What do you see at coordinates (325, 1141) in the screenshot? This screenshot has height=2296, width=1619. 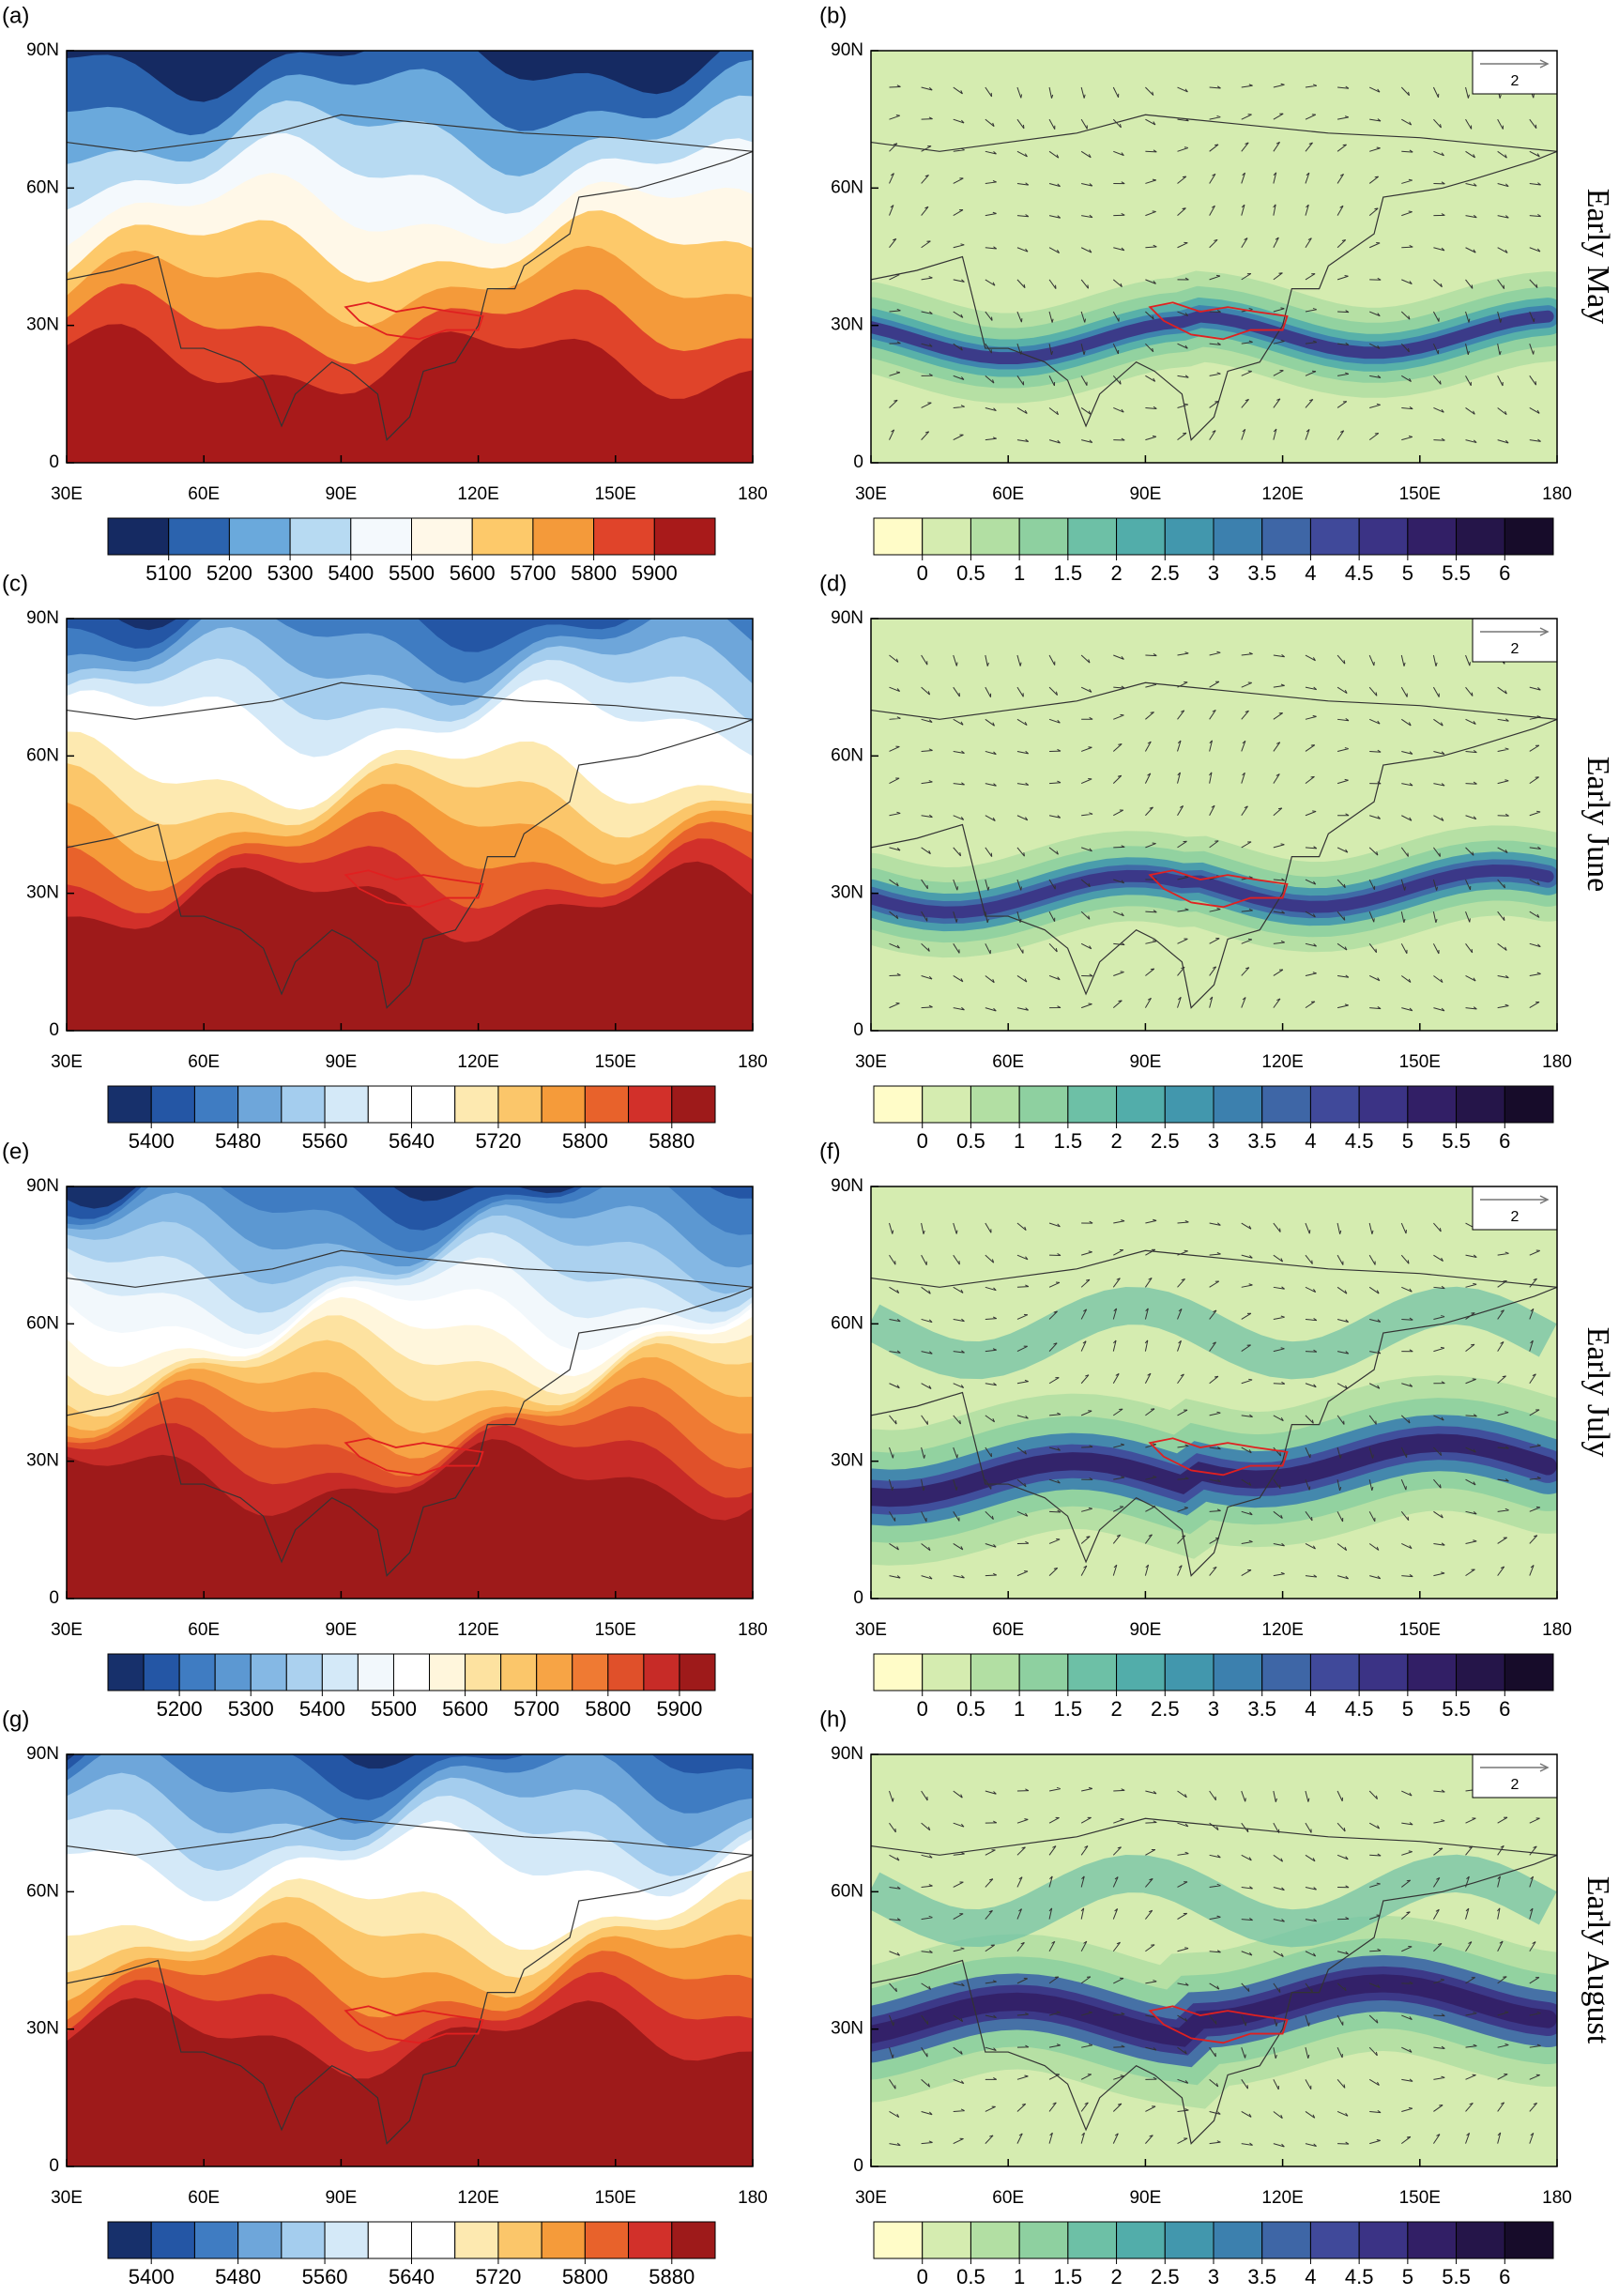 I see `colorbar-label: 5560` at bounding box center [325, 1141].